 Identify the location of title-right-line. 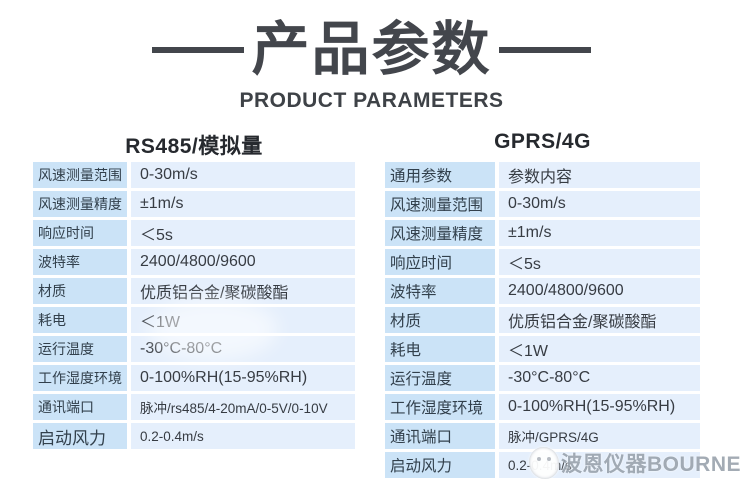
(544, 50).